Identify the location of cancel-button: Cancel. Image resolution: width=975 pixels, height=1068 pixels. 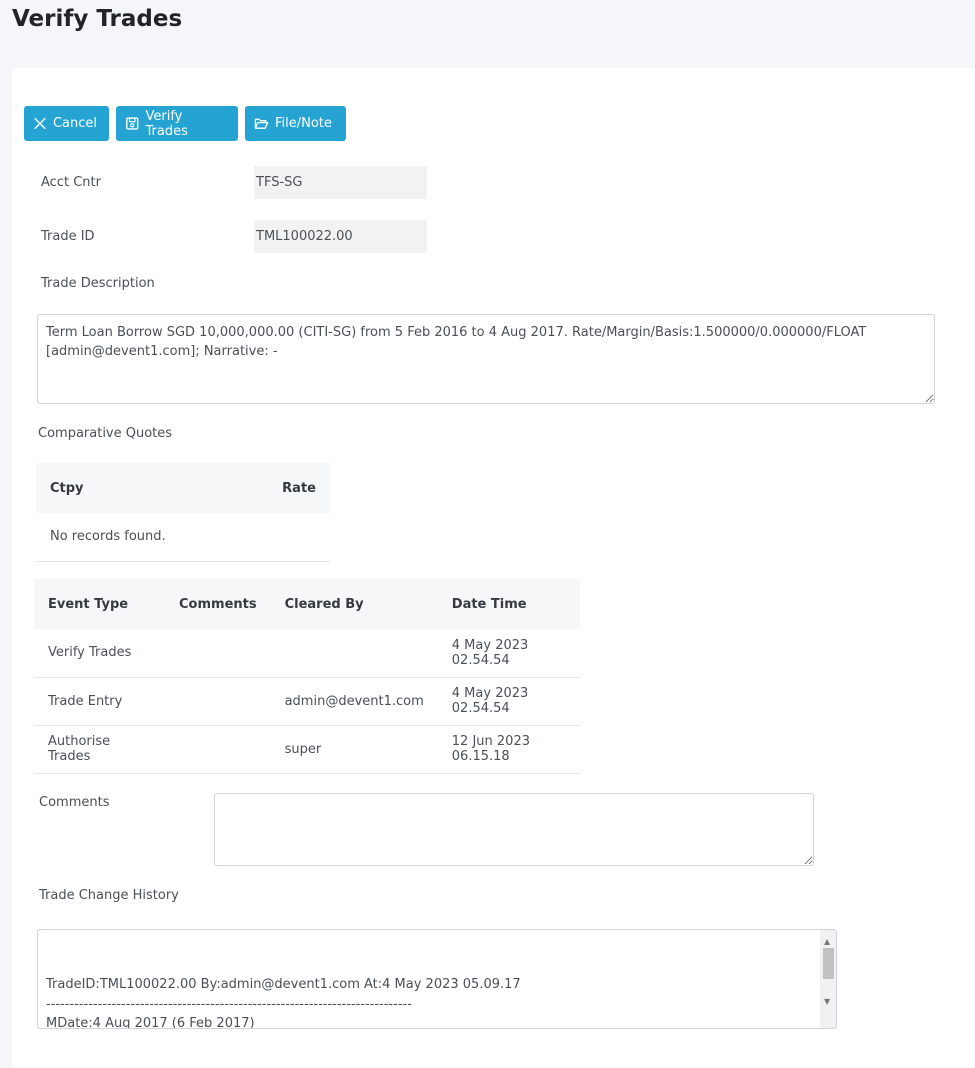
(66, 123).